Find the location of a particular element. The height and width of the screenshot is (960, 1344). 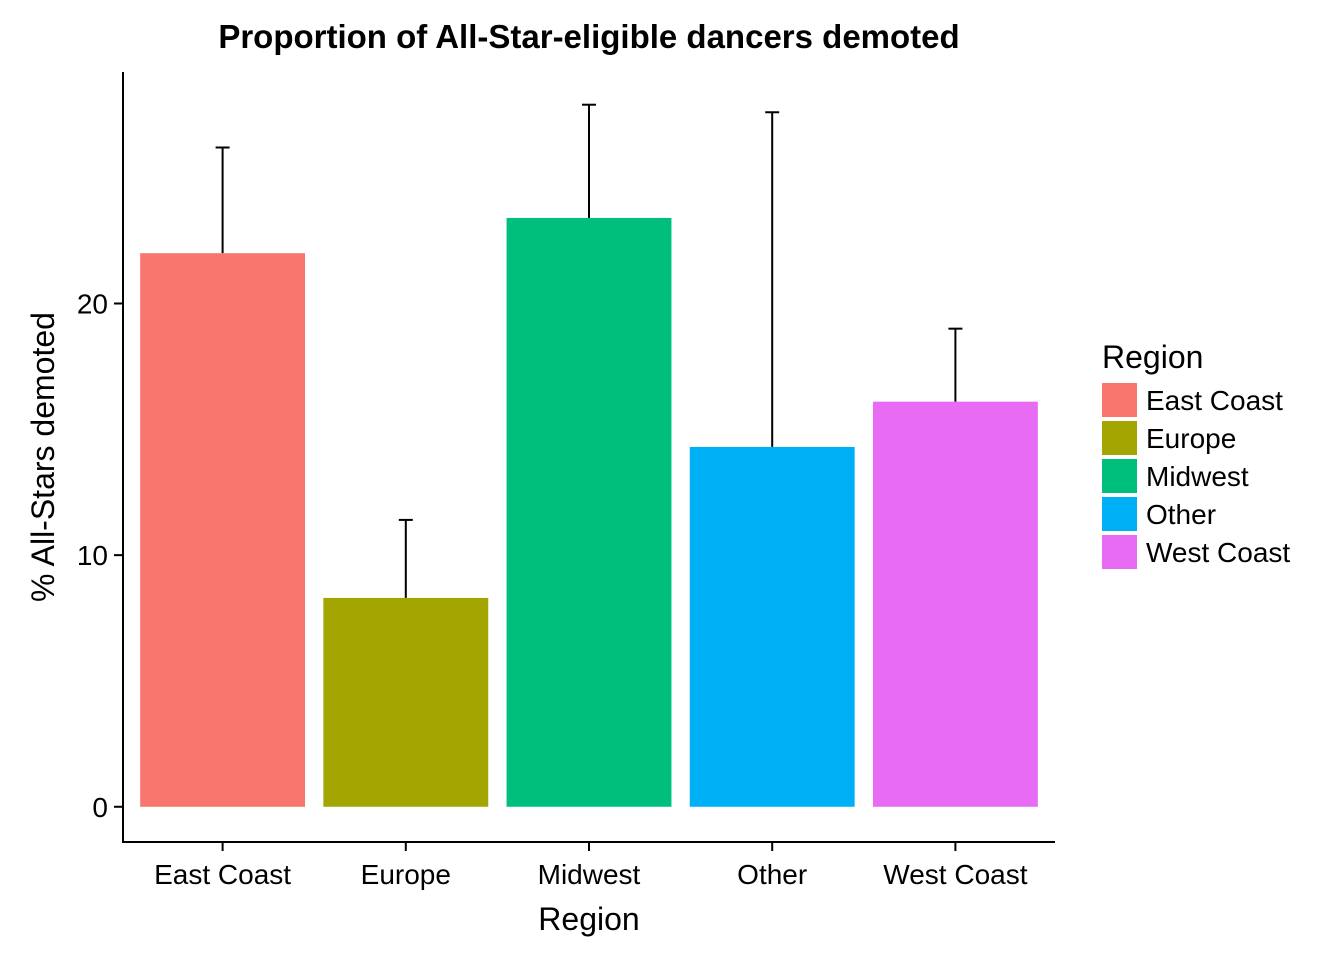

x-axis-title: Region is located at coordinates (588, 919).